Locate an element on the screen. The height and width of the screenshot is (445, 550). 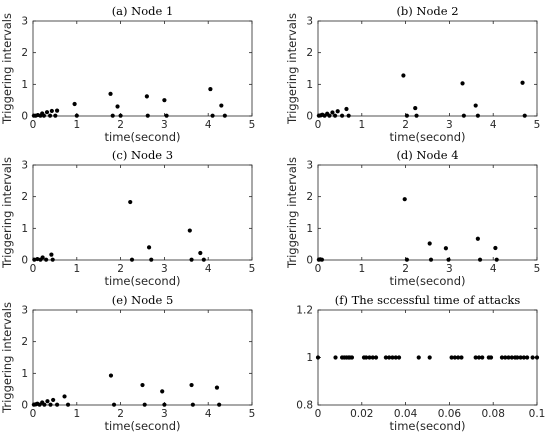
y-tick-label: 1.2 is located at coordinates (304, 311).